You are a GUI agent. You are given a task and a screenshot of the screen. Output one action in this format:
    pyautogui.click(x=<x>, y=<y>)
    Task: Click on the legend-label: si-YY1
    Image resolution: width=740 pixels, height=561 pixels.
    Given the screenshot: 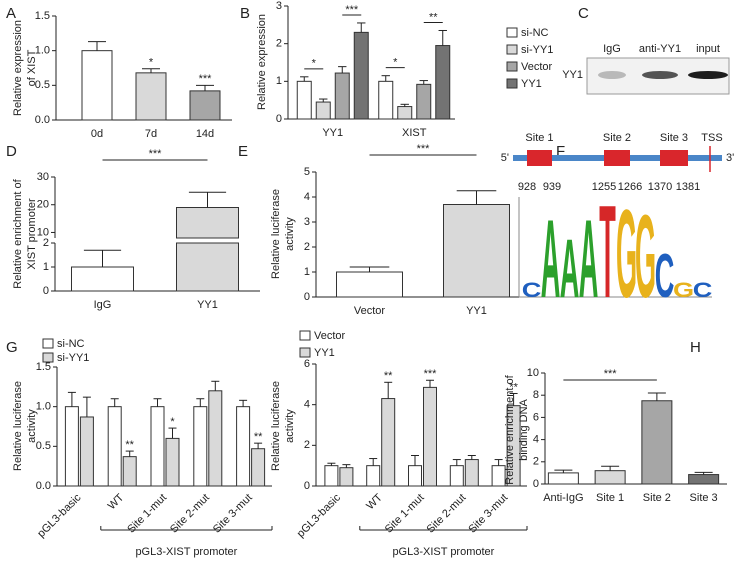 What is the action you would take?
    pyautogui.click(x=537, y=50)
    